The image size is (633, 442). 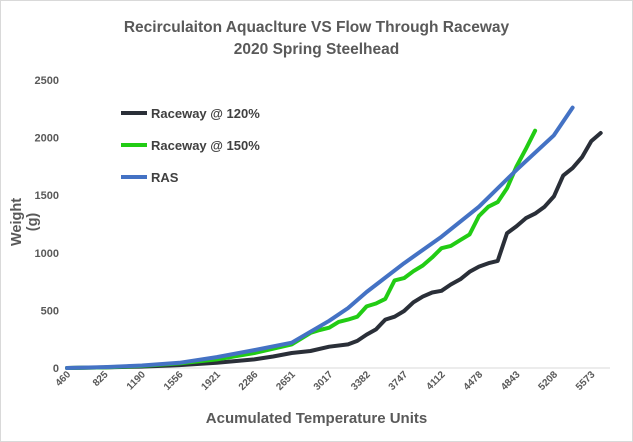 What do you see at coordinates (174, 381) in the screenshot?
I see `x-tick-label: 1556` at bounding box center [174, 381].